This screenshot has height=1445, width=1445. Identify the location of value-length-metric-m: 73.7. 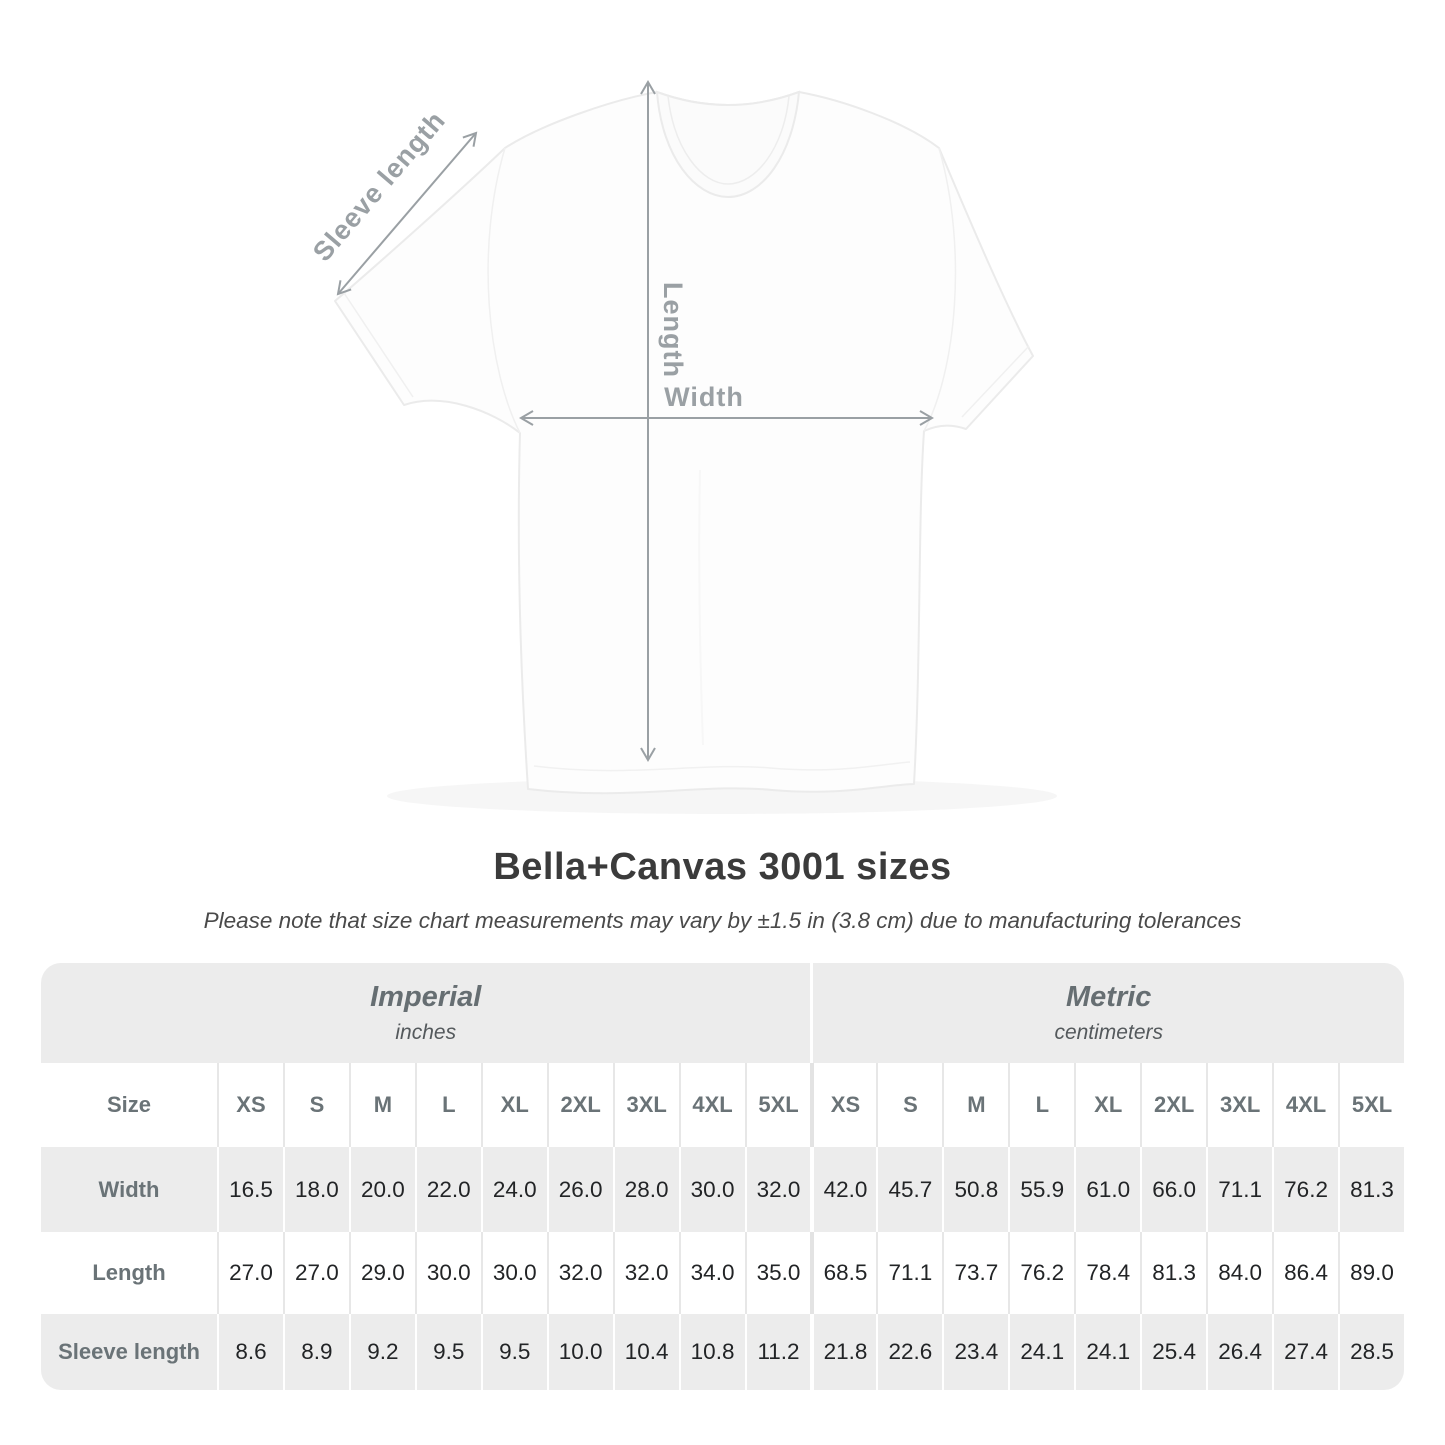
(975, 1273).